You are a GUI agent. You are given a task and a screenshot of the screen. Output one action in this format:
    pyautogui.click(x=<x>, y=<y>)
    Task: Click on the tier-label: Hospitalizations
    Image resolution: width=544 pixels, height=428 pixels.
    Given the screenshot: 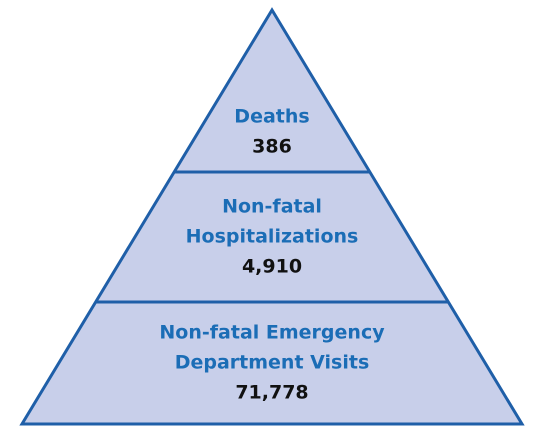 What is the action you would take?
    pyautogui.click(x=272, y=237)
    